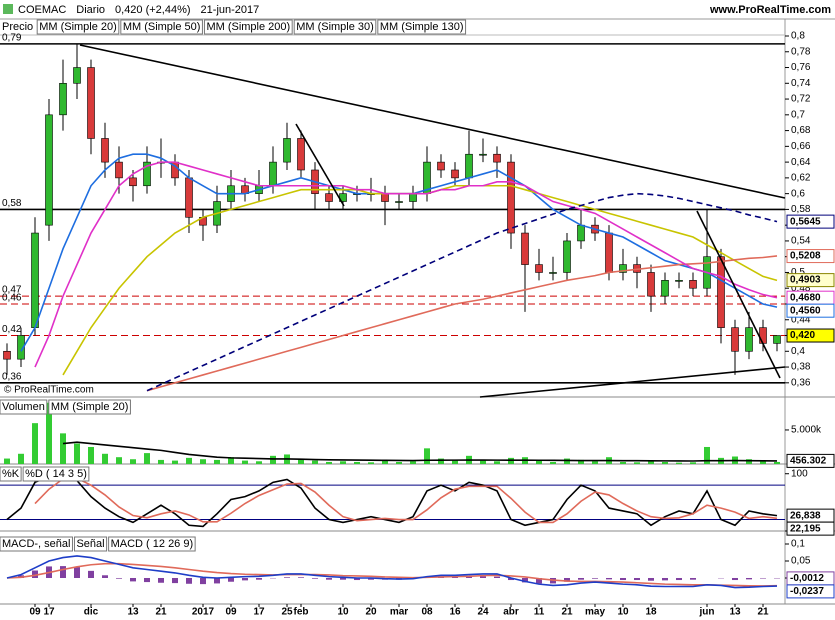  I want to click on y-tick-label: 0,5, so click(798, 272).